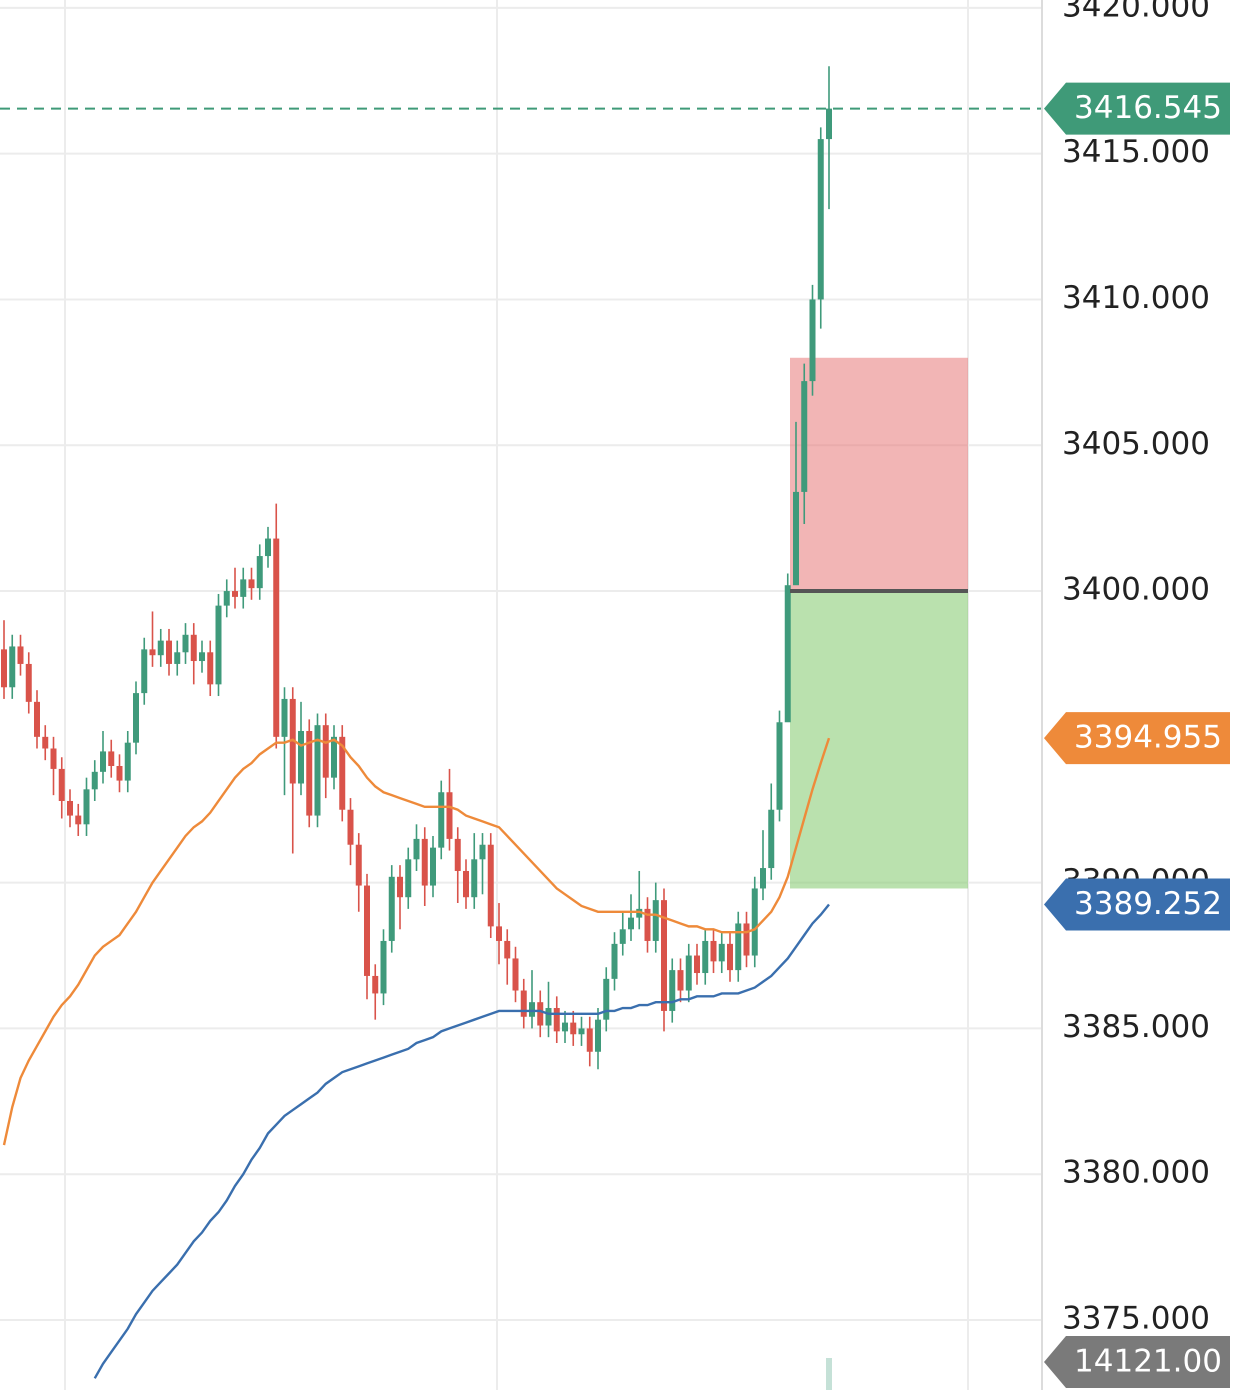 The width and height of the screenshot is (1242, 1390). I want to click on target-zone, so click(879, 740).